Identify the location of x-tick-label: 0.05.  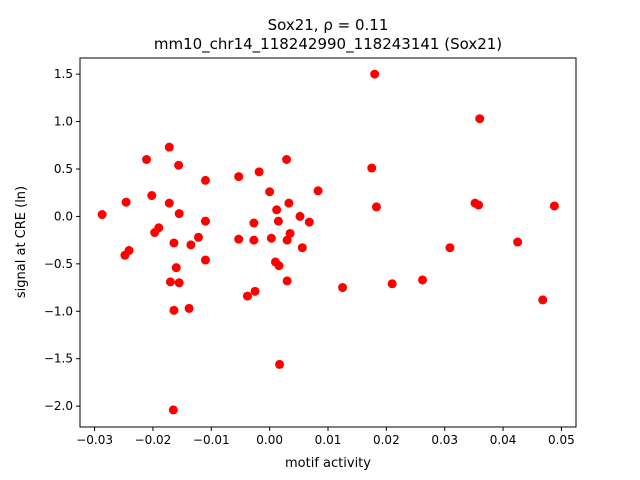
(561, 440).